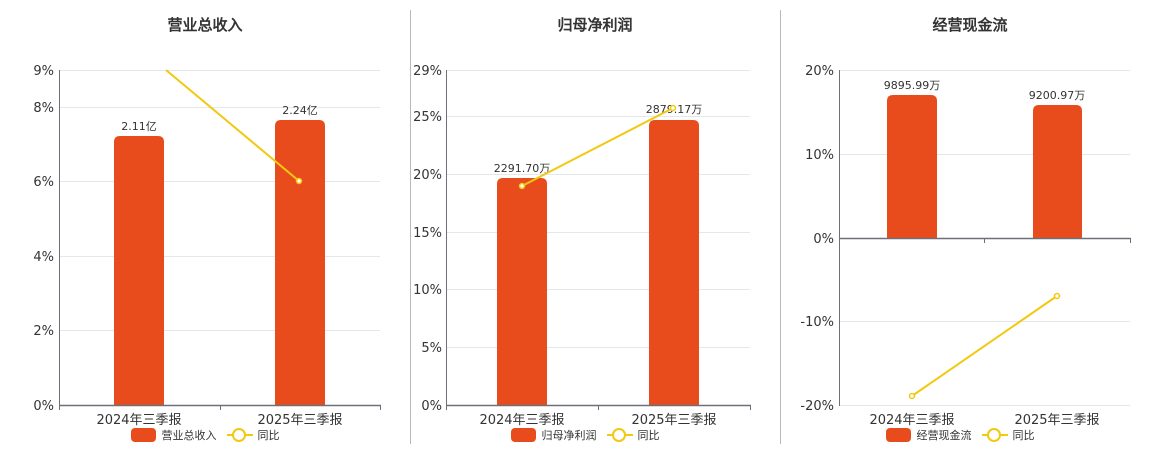 This screenshot has height=450, width=1160. Describe the element at coordinates (219, 118) in the screenshot. I see `bar-value-labels: 2.11亿 2.24亿` at that location.